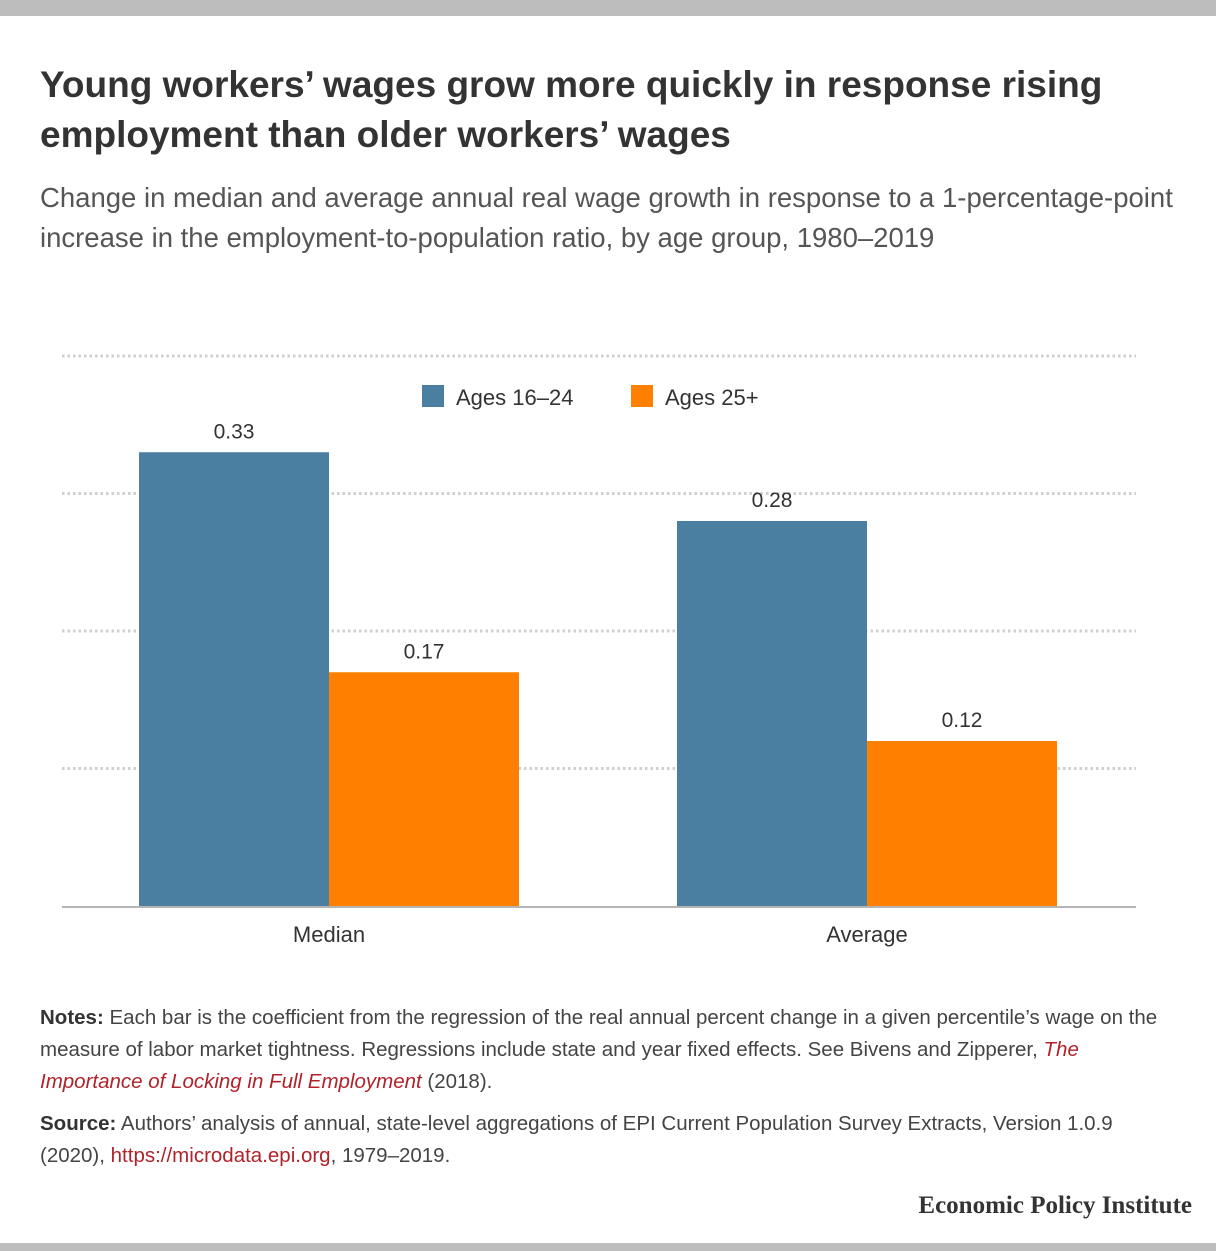  What do you see at coordinates (220, 1155) in the screenshot?
I see `microdata-link: https://microdata.epi.org` at bounding box center [220, 1155].